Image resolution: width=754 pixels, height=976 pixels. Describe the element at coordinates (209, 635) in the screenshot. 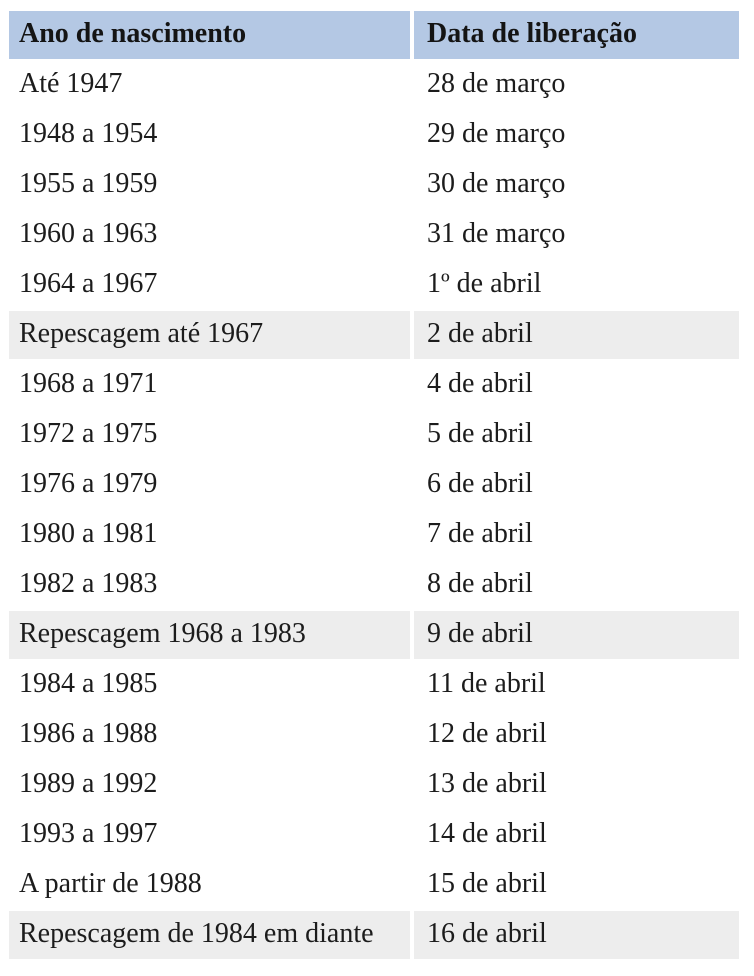

I see `year-range-cell: Repescagem 1968 a 1983` at that location.